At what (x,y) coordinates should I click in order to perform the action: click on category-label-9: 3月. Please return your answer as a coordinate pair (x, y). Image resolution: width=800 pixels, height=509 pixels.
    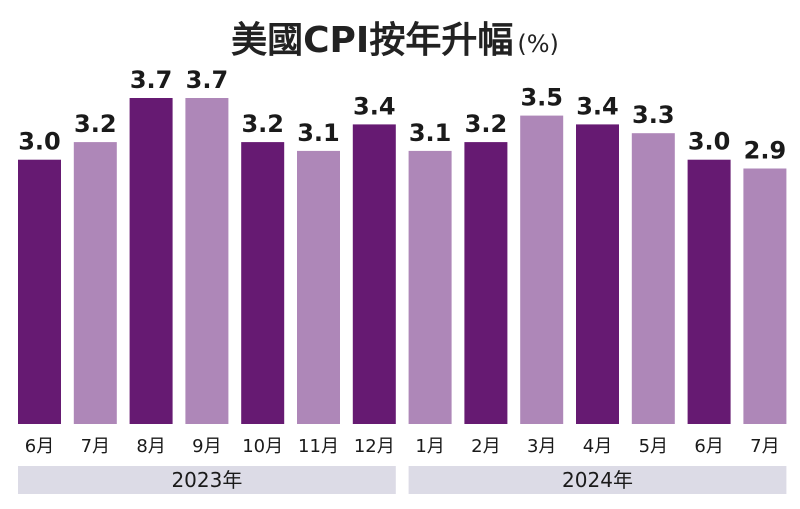
    Looking at the image, I should click on (541, 446).